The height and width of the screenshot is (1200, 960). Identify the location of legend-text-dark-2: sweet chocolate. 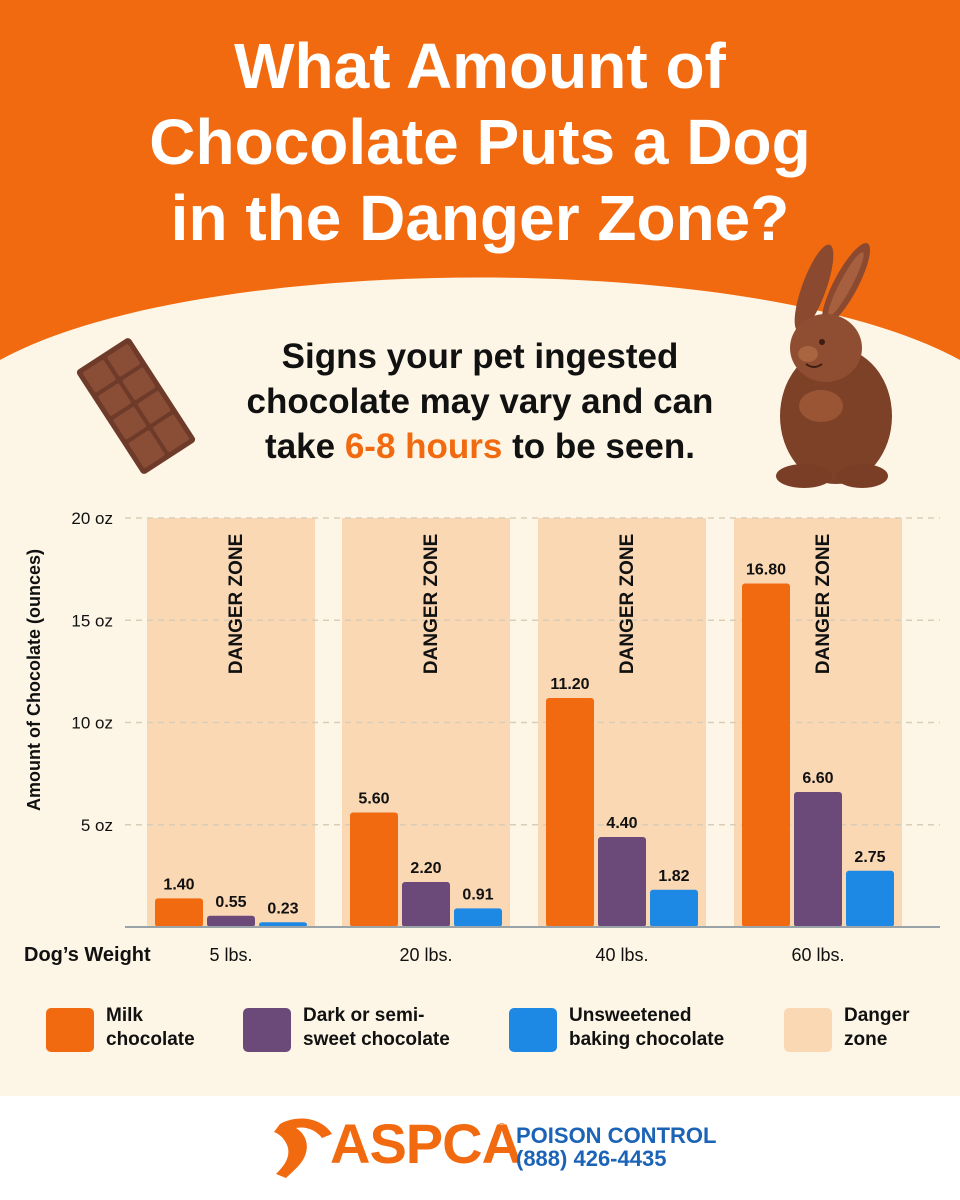
(376, 1039).